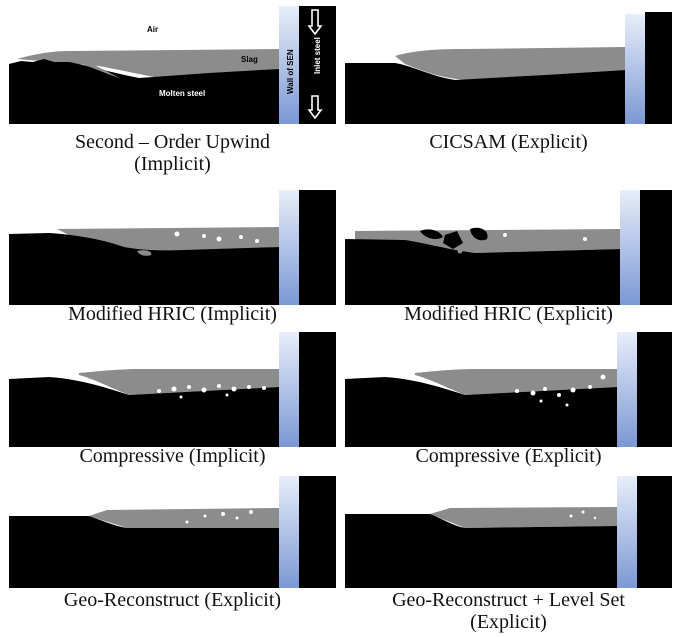 Image resolution: width=681 pixels, height=637 pixels. I want to click on air-label: Air, so click(152, 29).